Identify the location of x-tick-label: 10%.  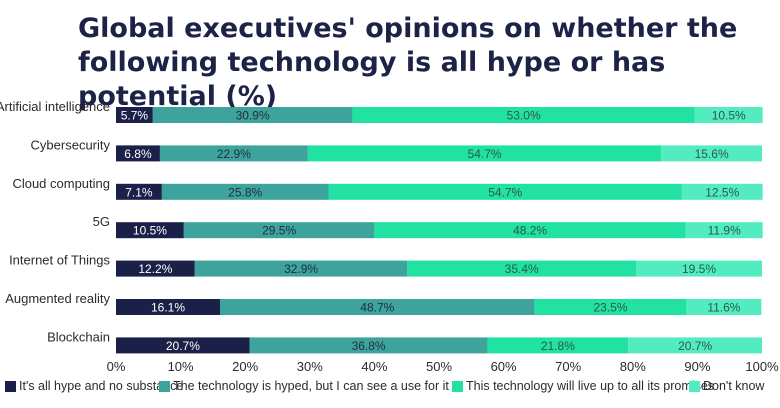
(181, 366).